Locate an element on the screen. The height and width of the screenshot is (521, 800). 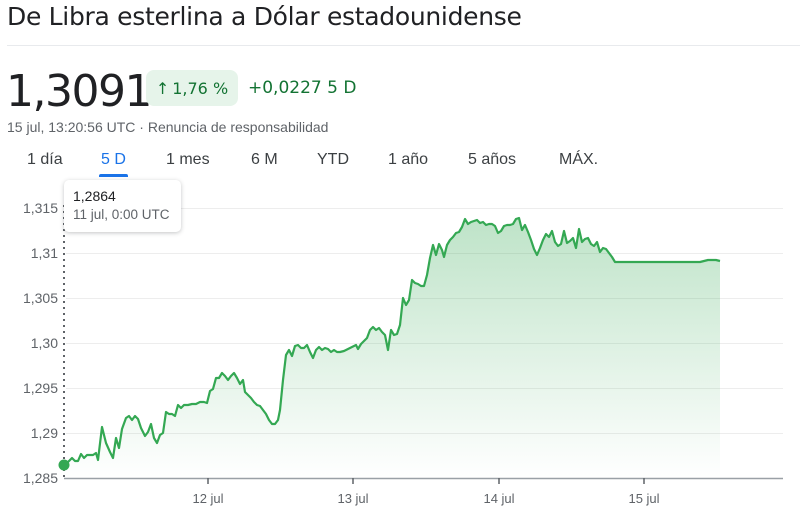
disclaimer-link: Renuncia de responsabilidad is located at coordinates (238, 127).